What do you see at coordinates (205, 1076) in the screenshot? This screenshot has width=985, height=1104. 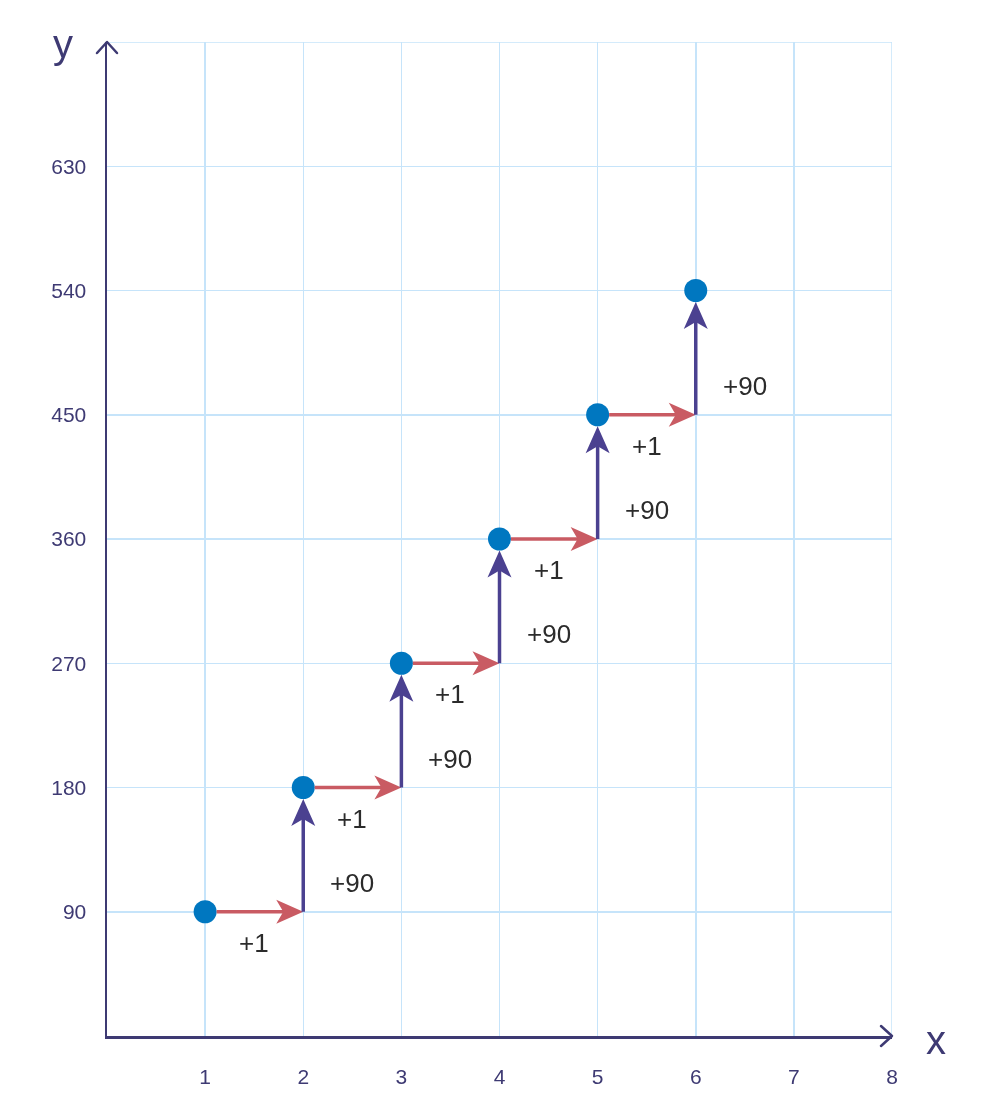 I see `x-tick-label: 1` at bounding box center [205, 1076].